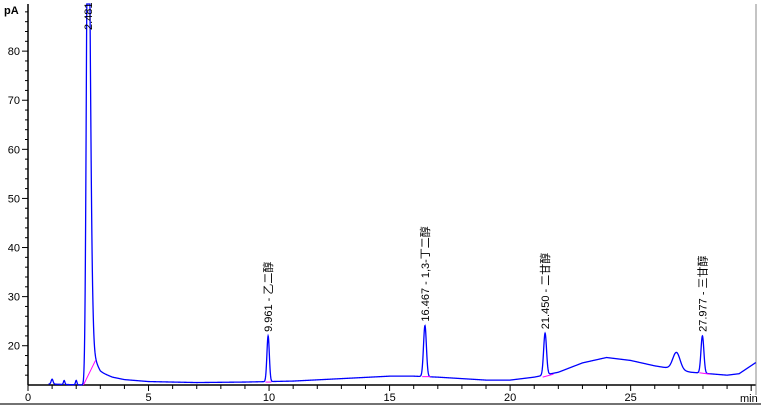 This screenshot has width=761, height=407. What do you see at coordinates (28, 398) in the screenshot?
I see `x-tick-label: 0` at bounding box center [28, 398].